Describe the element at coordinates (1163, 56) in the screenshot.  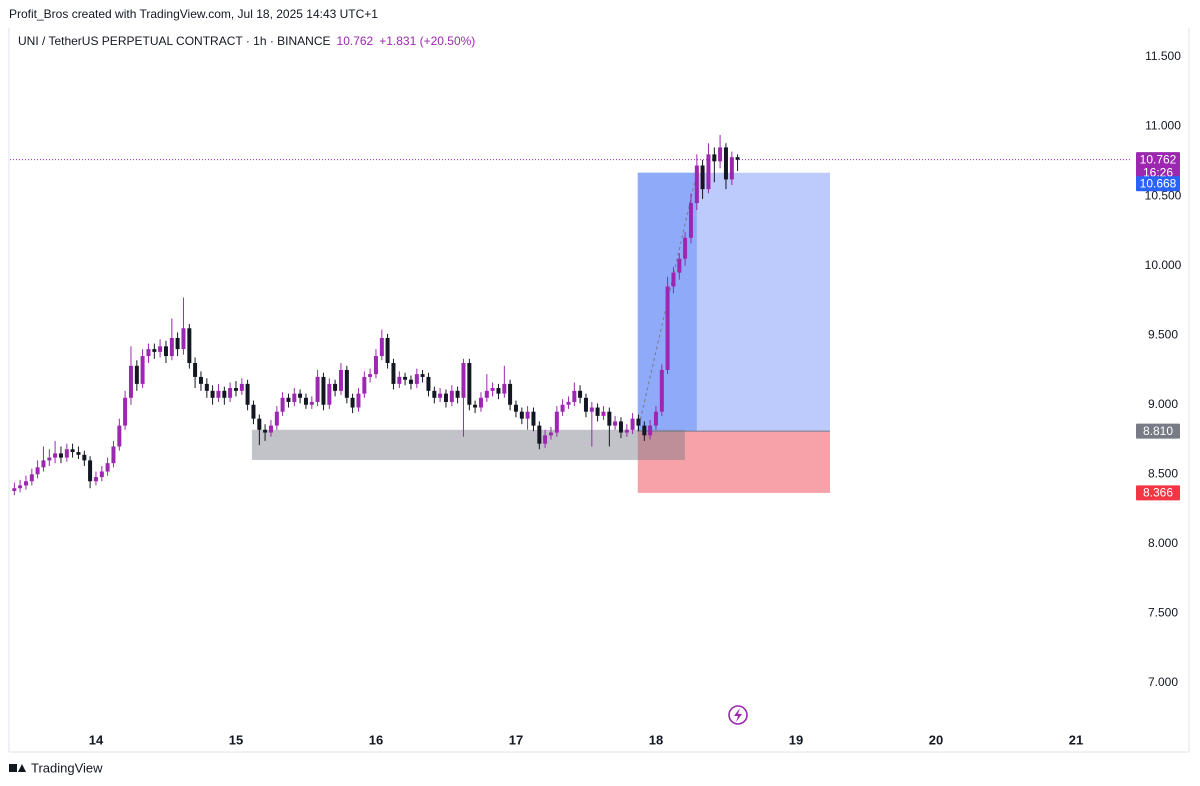
I see `y-tick-label: 11.500` at that location.